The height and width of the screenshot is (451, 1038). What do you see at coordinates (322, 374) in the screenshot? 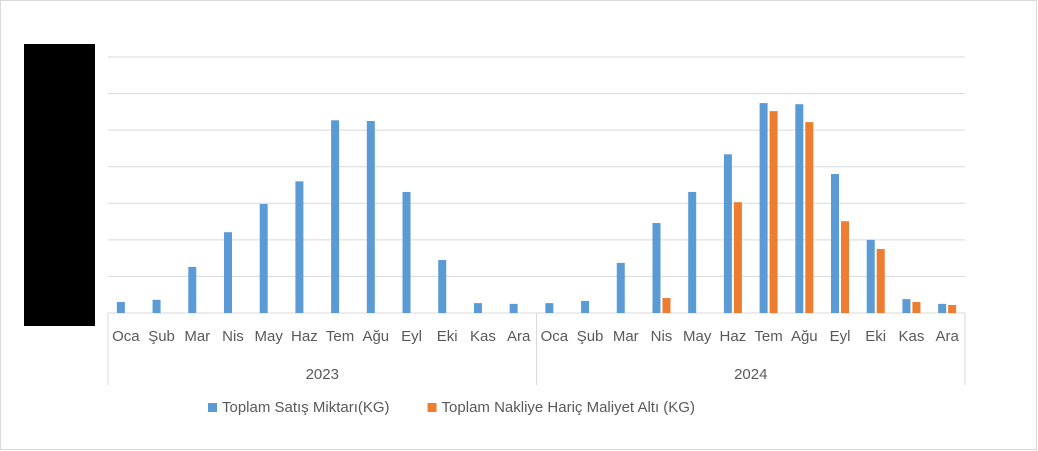
I see `group-label: 2023` at bounding box center [322, 374].